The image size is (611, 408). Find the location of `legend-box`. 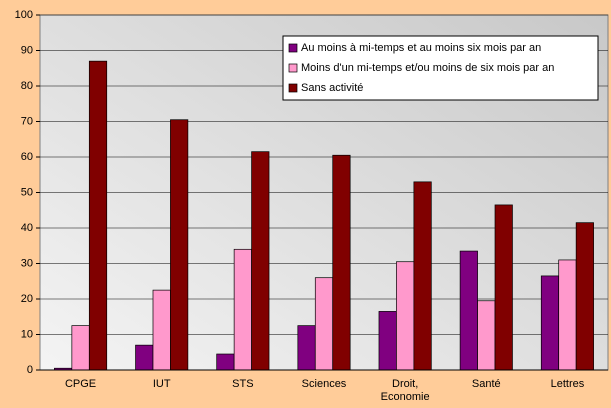

legend-box is located at coordinates (440, 68).